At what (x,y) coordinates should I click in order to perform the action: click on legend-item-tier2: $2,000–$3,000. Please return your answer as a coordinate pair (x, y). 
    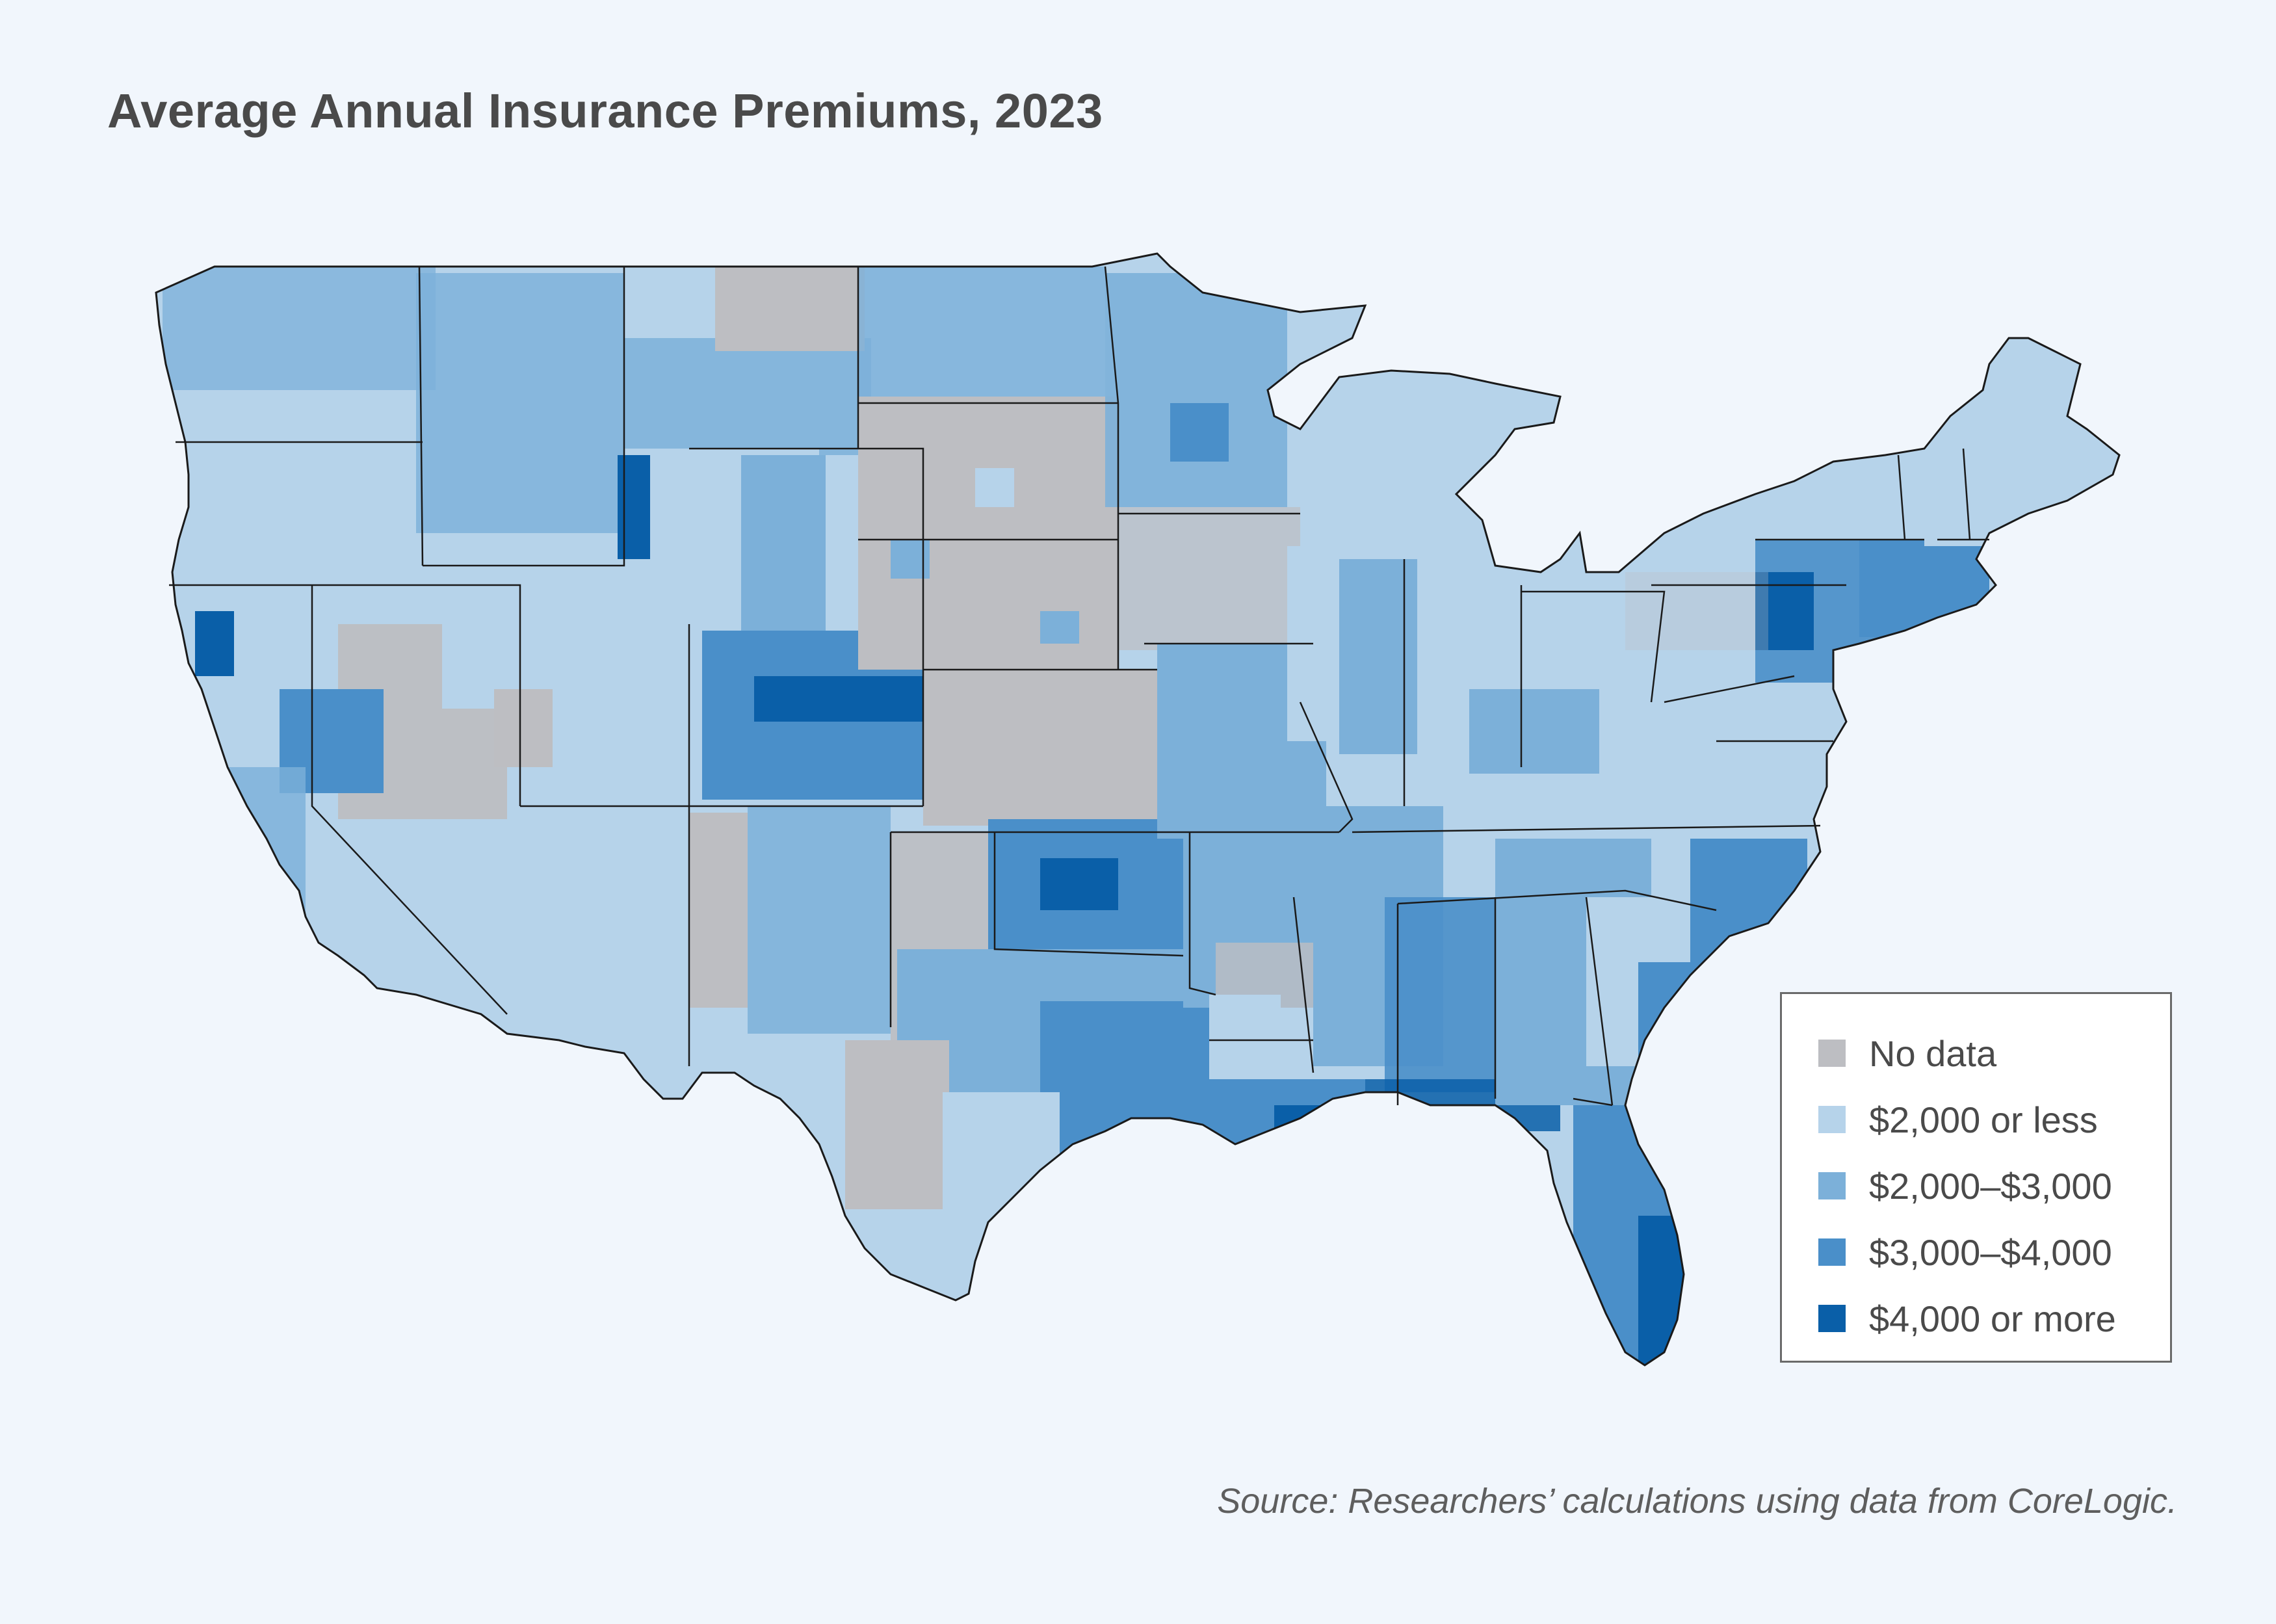
    Looking at the image, I should click on (1994, 1186).